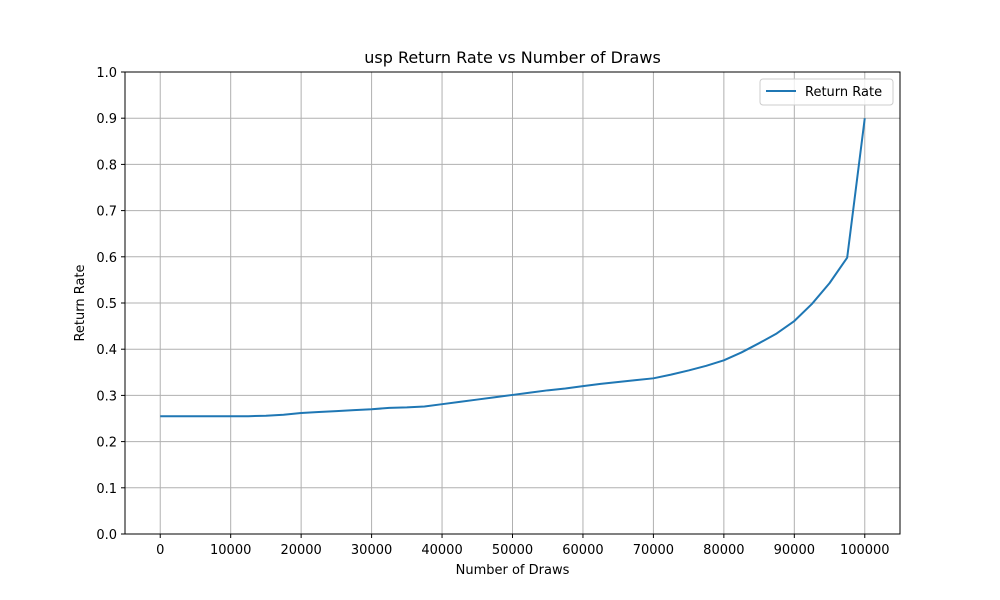 This screenshot has height=600, width=1000. Describe the element at coordinates (794, 550) in the screenshot. I see `x-tick-label: 90000` at that location.